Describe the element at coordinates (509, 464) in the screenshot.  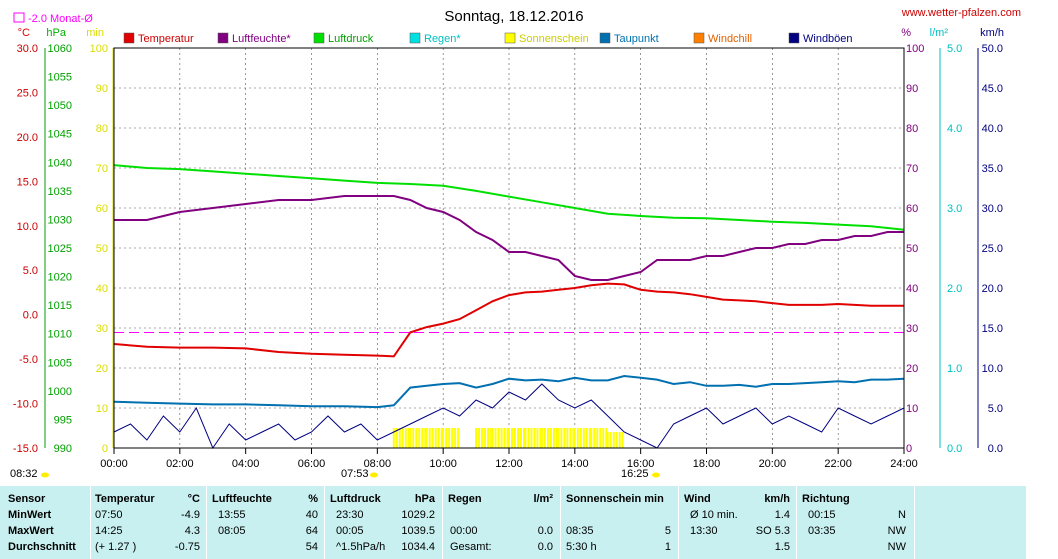
I see `x-tick-label: 12:00` at that location.